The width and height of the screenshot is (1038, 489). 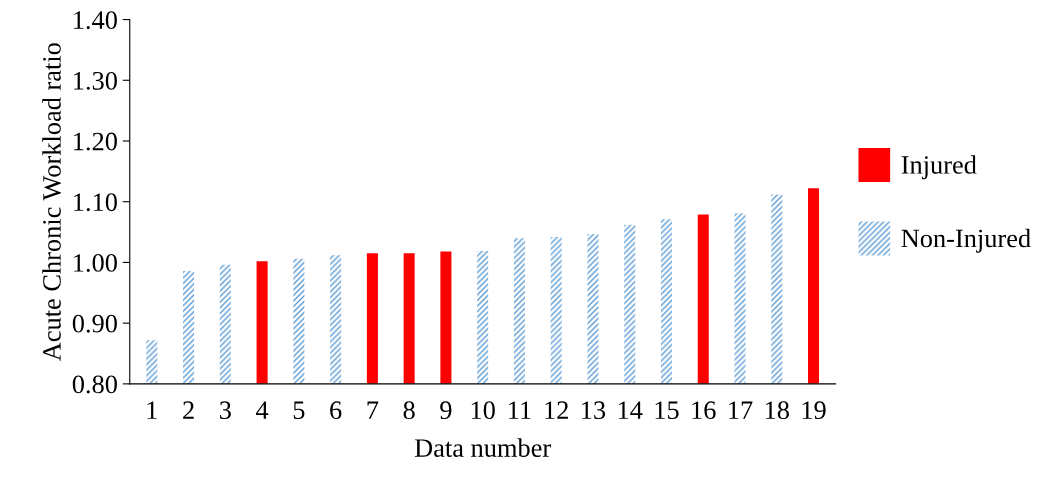 I want to click on x-tick-label: 15, so click(x=667, y=410).